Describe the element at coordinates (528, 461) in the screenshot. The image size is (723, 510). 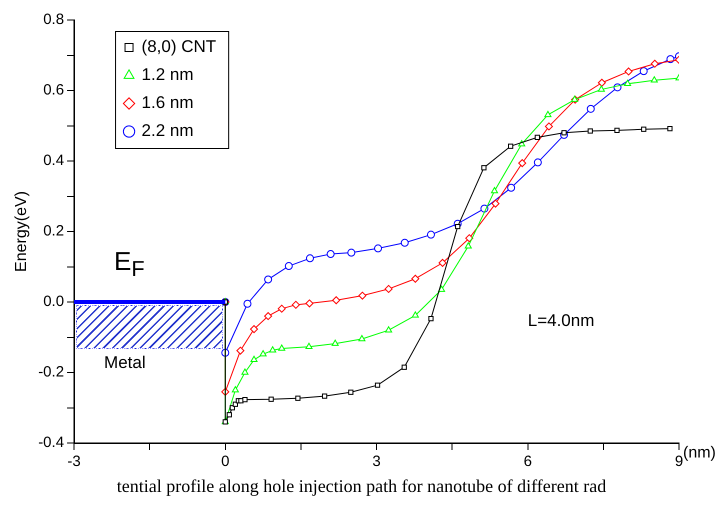
I see `x-tick-label: 6` at that location.